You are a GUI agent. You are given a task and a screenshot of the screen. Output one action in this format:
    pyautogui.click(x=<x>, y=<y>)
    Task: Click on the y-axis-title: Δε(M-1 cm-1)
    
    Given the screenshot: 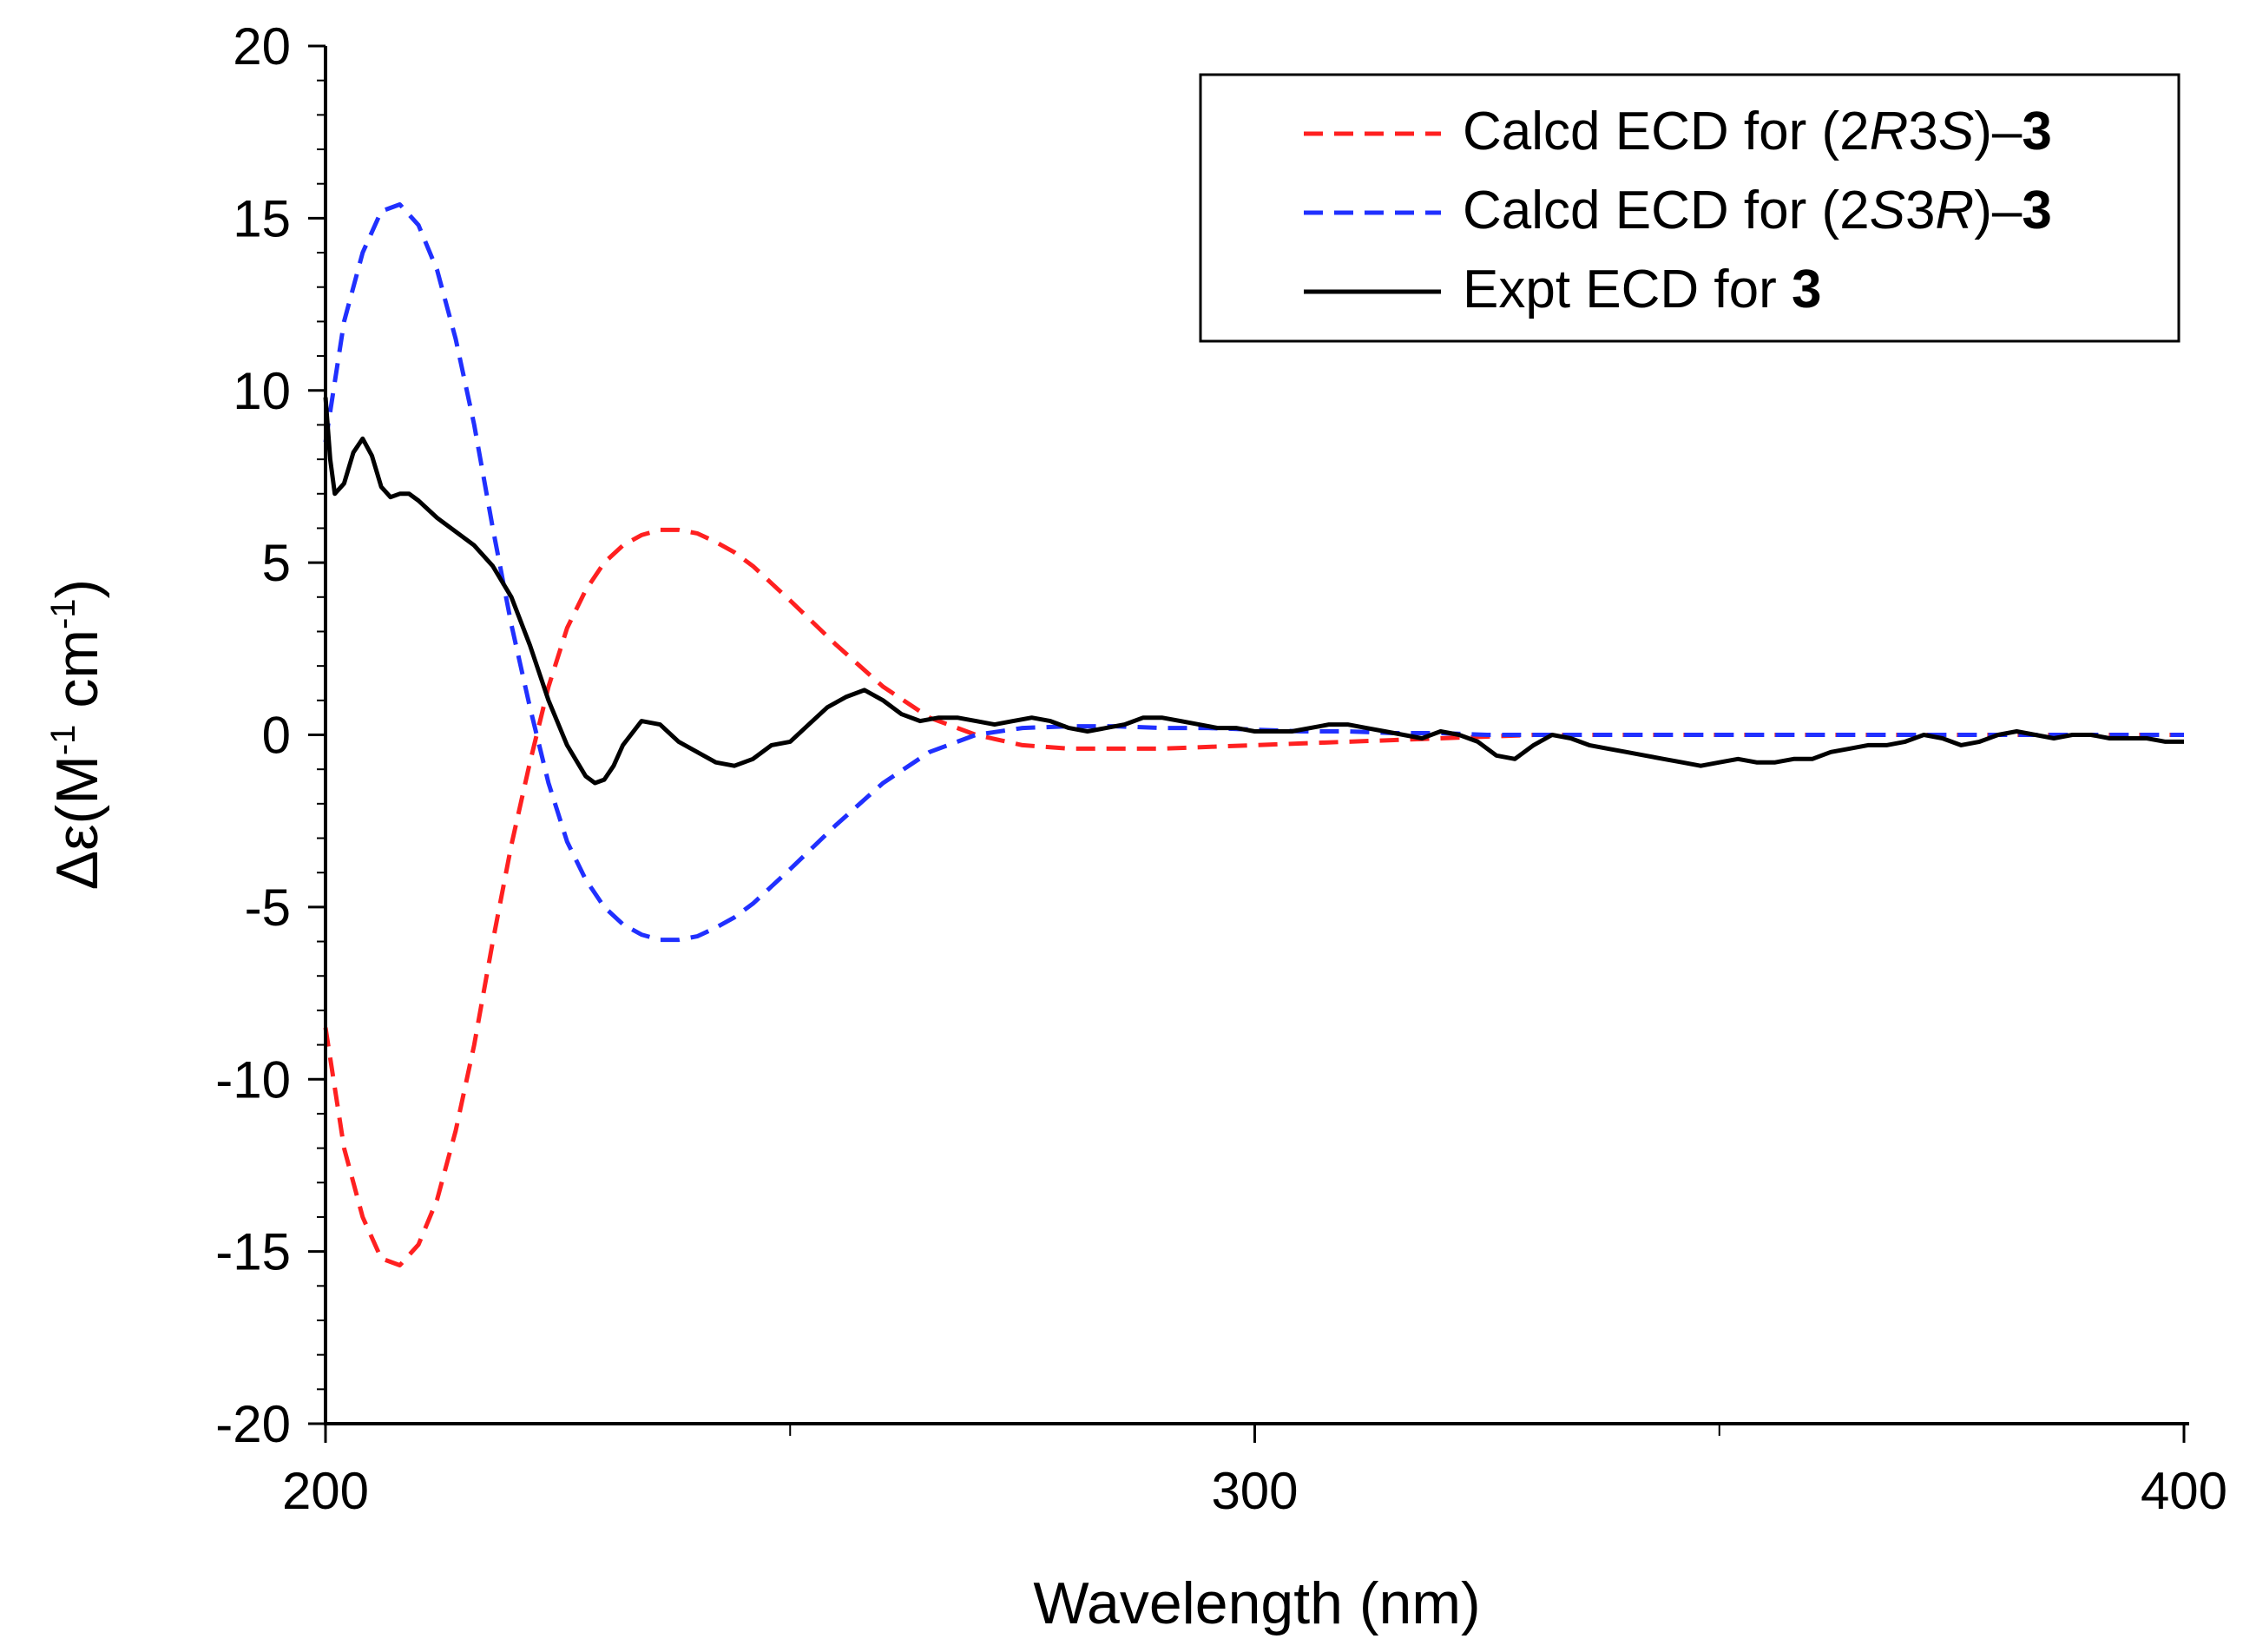 What is the action you would take?
    pyautogui.click(x=77, y=734)
    